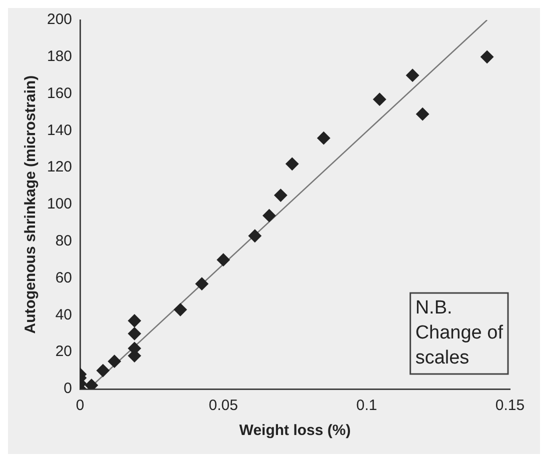  Describe the element at coordinates (223, 405) in the screenshot. I see `x-tick-label: 0.05` at that location.